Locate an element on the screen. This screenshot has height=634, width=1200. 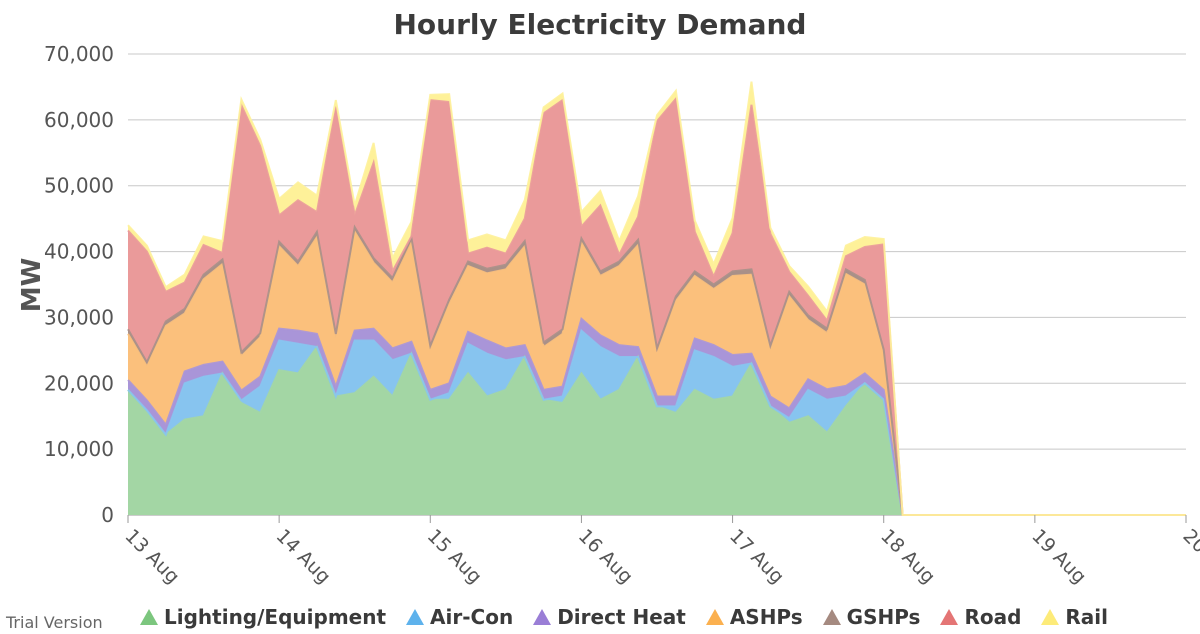
x-tick-label: 19 Aug is located at coordinates (1058, 556).